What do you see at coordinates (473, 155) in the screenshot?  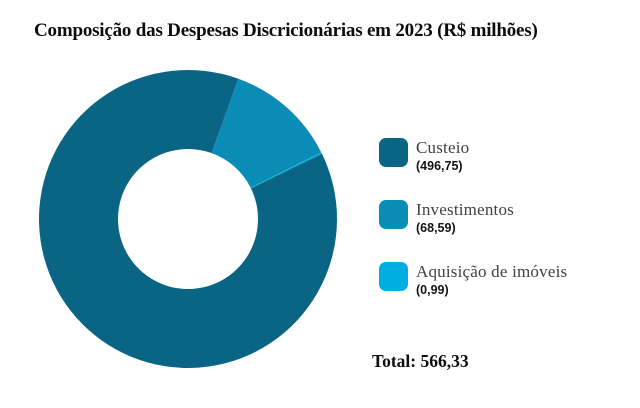 I see `legend-item: Custeio (496,75)` at bounding box center [473, 155].